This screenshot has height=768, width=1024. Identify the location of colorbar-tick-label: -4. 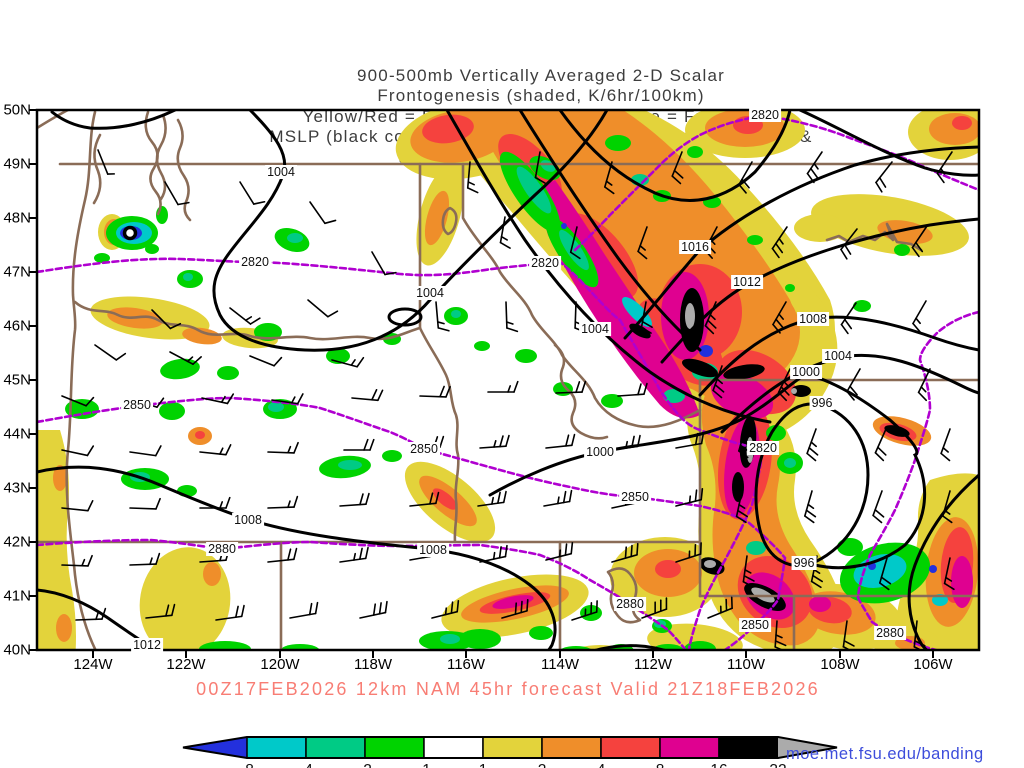
(306, 765).